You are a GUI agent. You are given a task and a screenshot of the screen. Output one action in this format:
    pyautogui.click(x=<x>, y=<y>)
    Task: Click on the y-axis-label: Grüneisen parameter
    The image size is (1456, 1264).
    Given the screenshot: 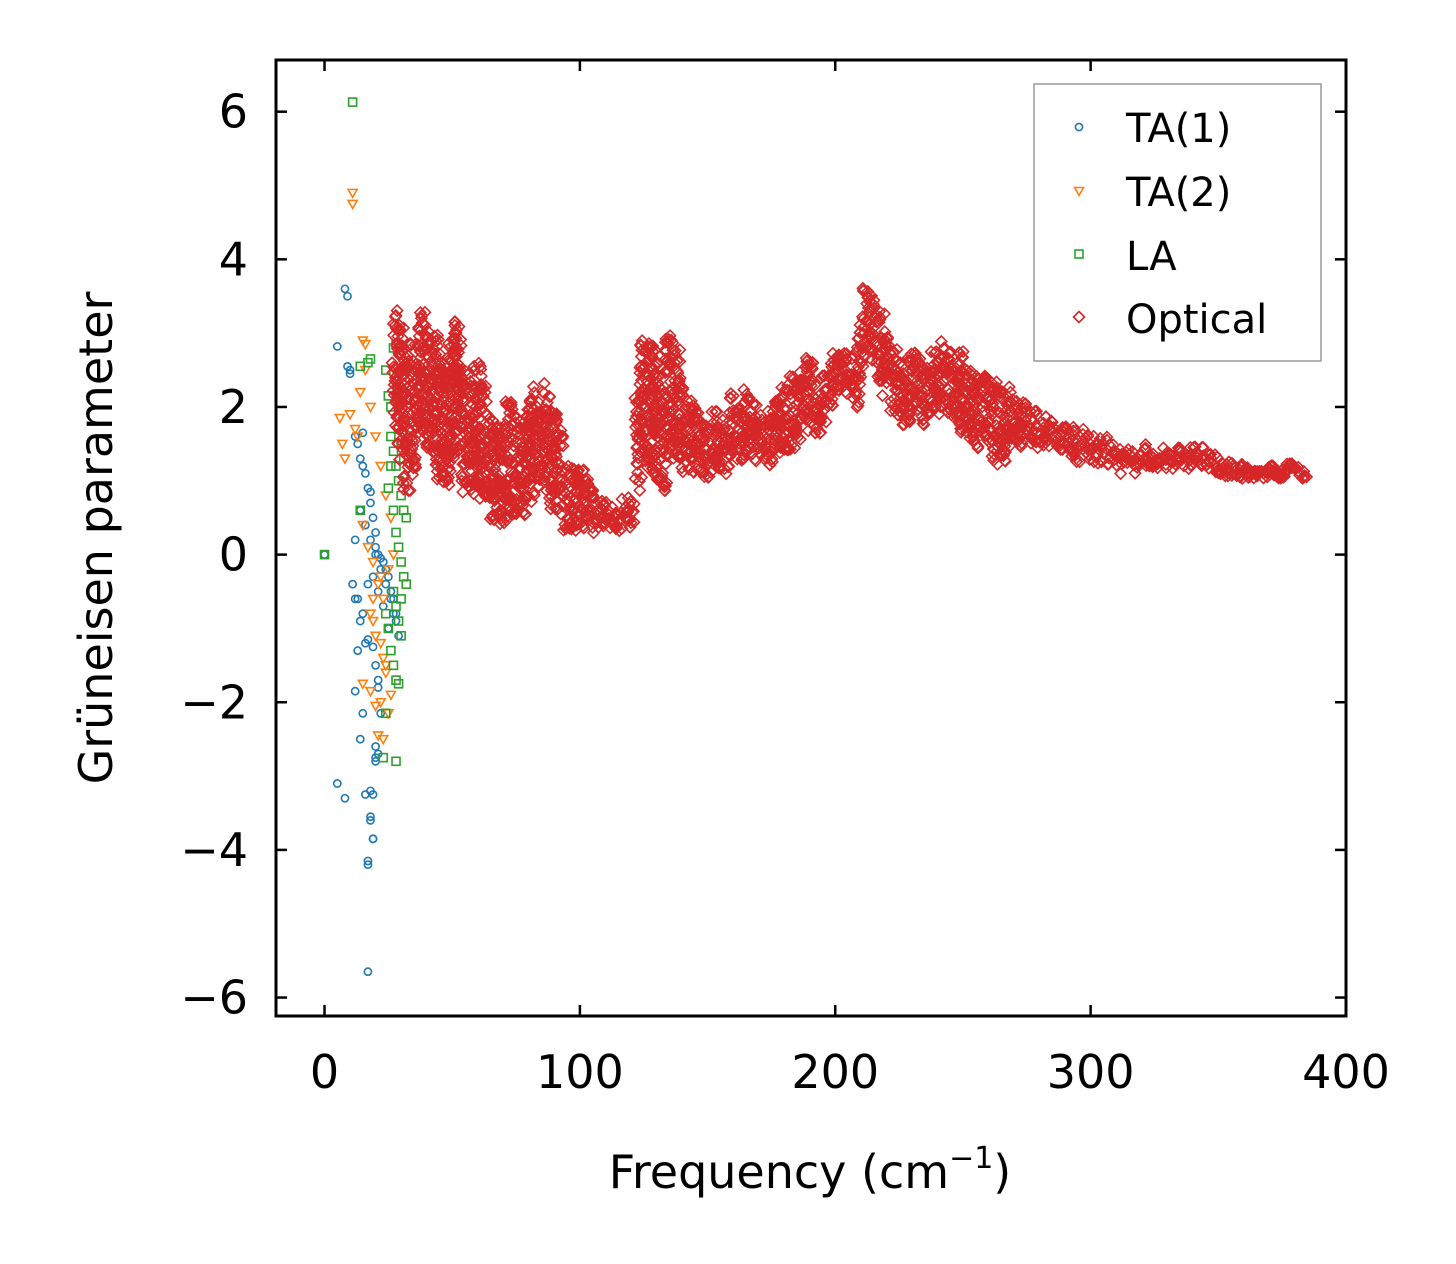 What is the action you would take?
    pyautogui.click(x=96, y=537)
    